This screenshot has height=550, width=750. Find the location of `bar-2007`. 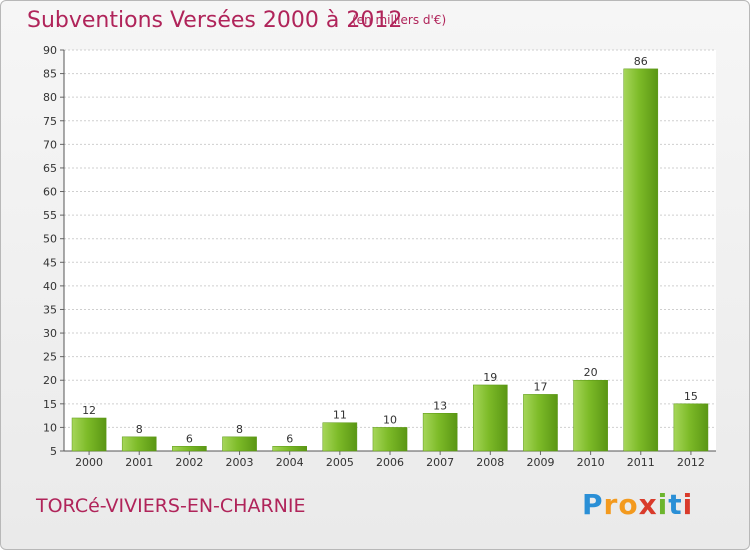

bar-2007 is located at coordinates (440, 432).